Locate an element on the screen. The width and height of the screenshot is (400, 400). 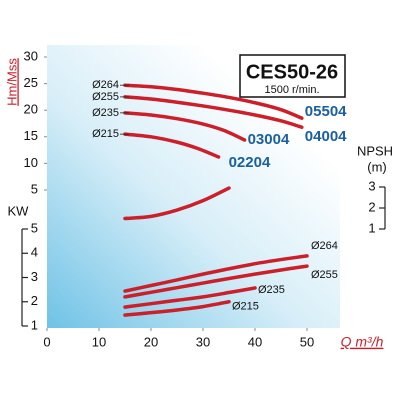
x-tick-label: 10 is located at coordinates (99, 341).